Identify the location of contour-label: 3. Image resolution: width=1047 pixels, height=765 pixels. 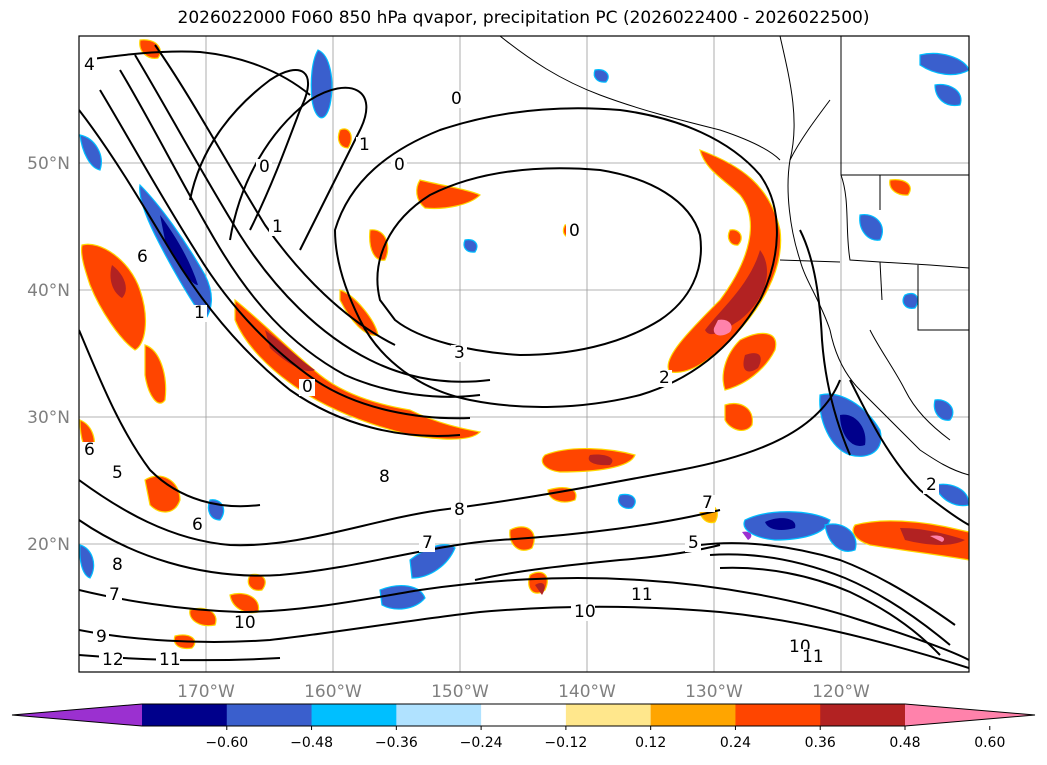
(459, 353).